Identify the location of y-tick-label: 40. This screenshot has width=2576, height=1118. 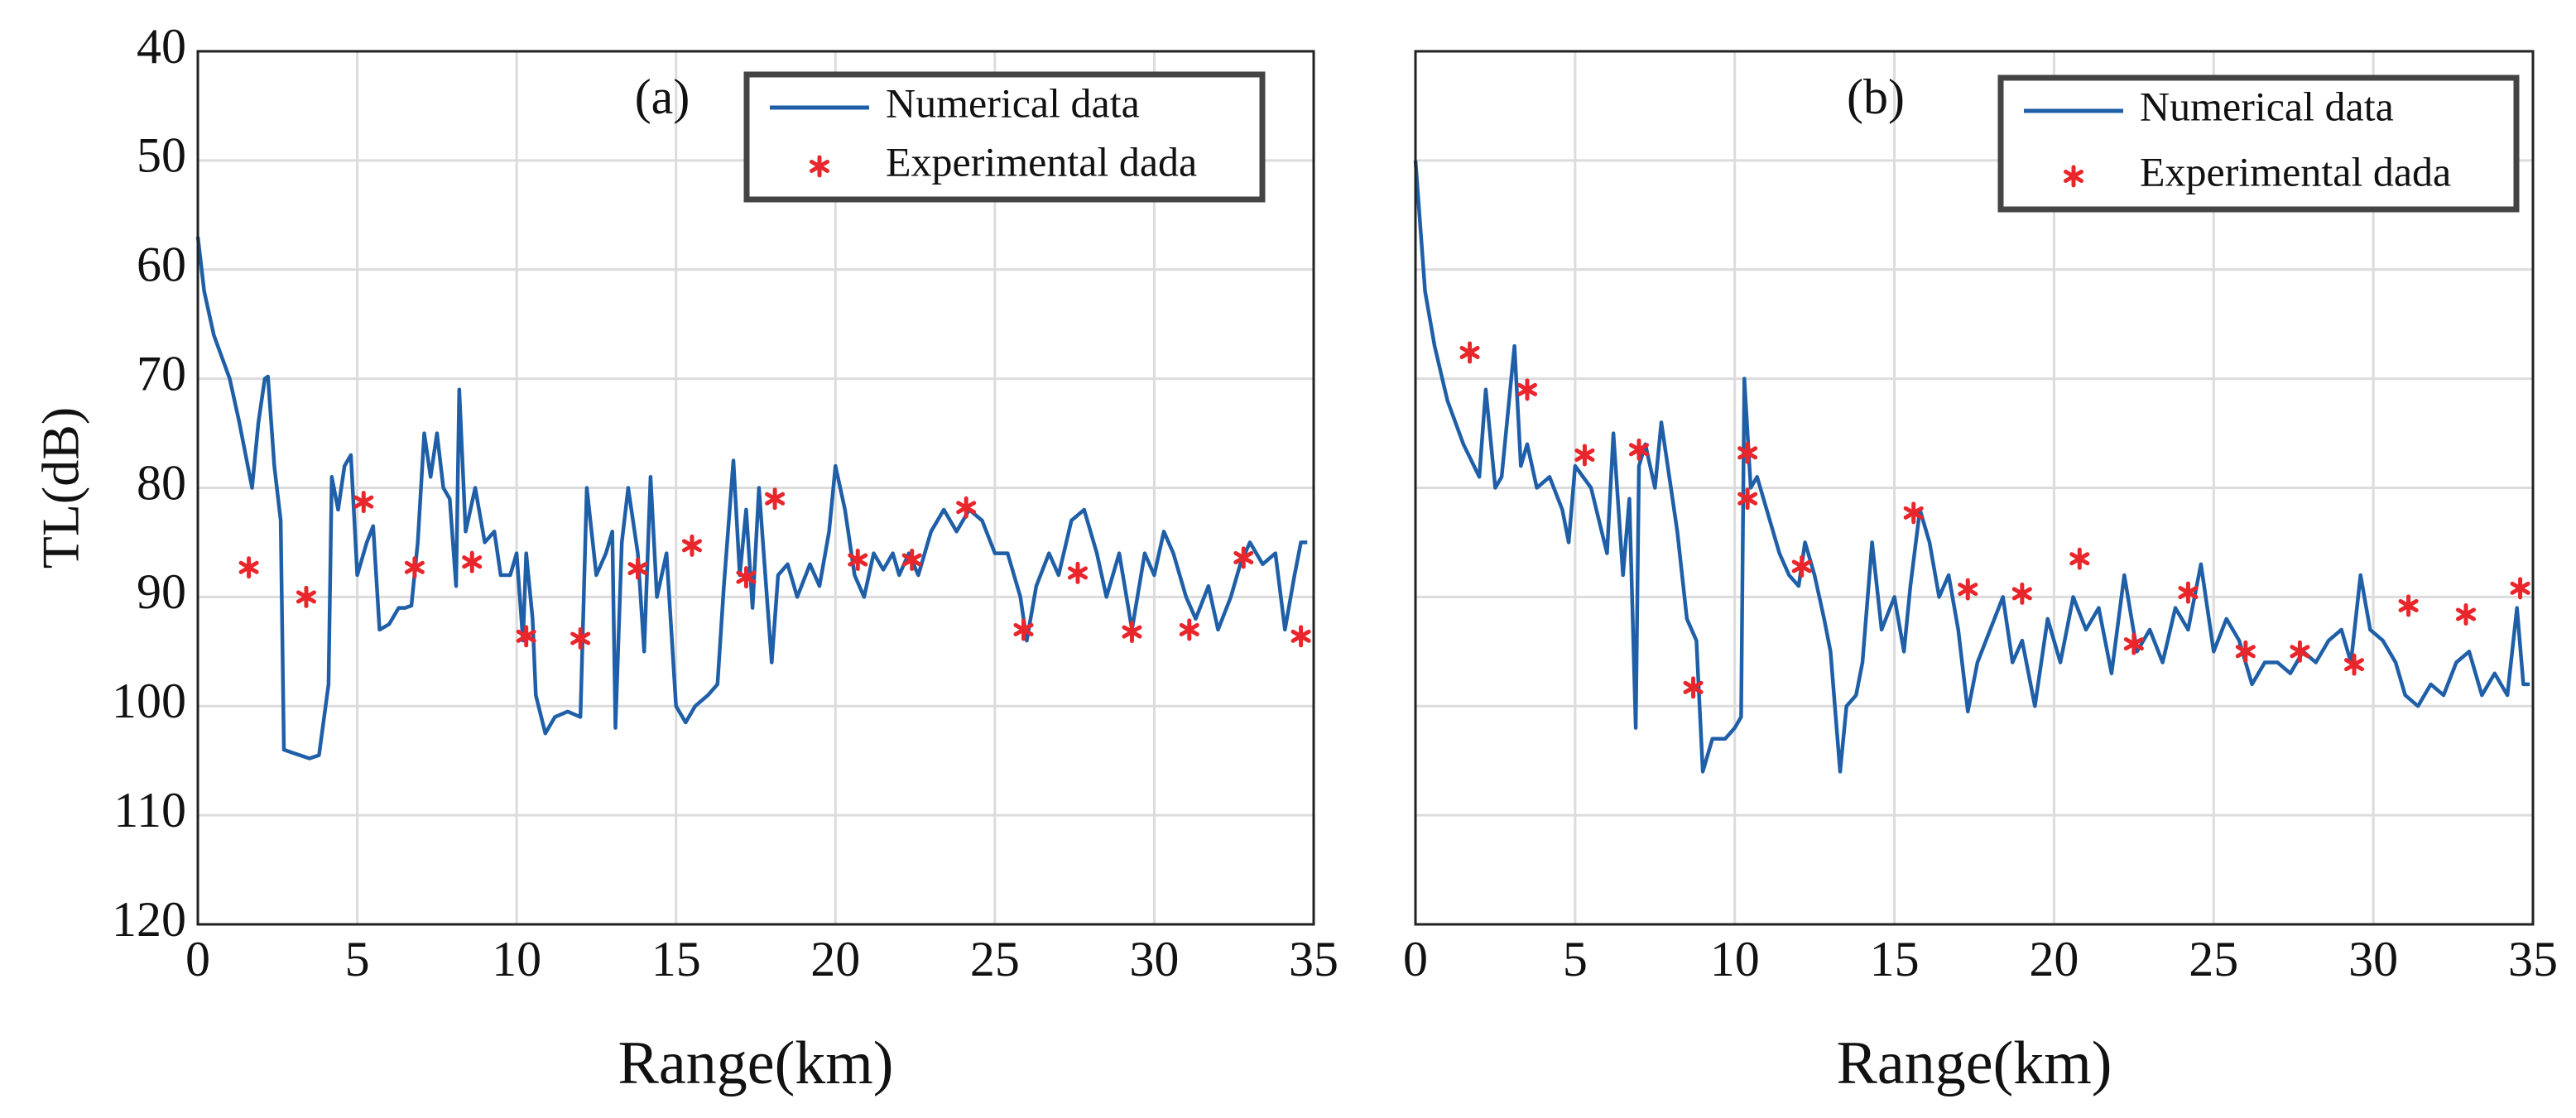
(161, 46).